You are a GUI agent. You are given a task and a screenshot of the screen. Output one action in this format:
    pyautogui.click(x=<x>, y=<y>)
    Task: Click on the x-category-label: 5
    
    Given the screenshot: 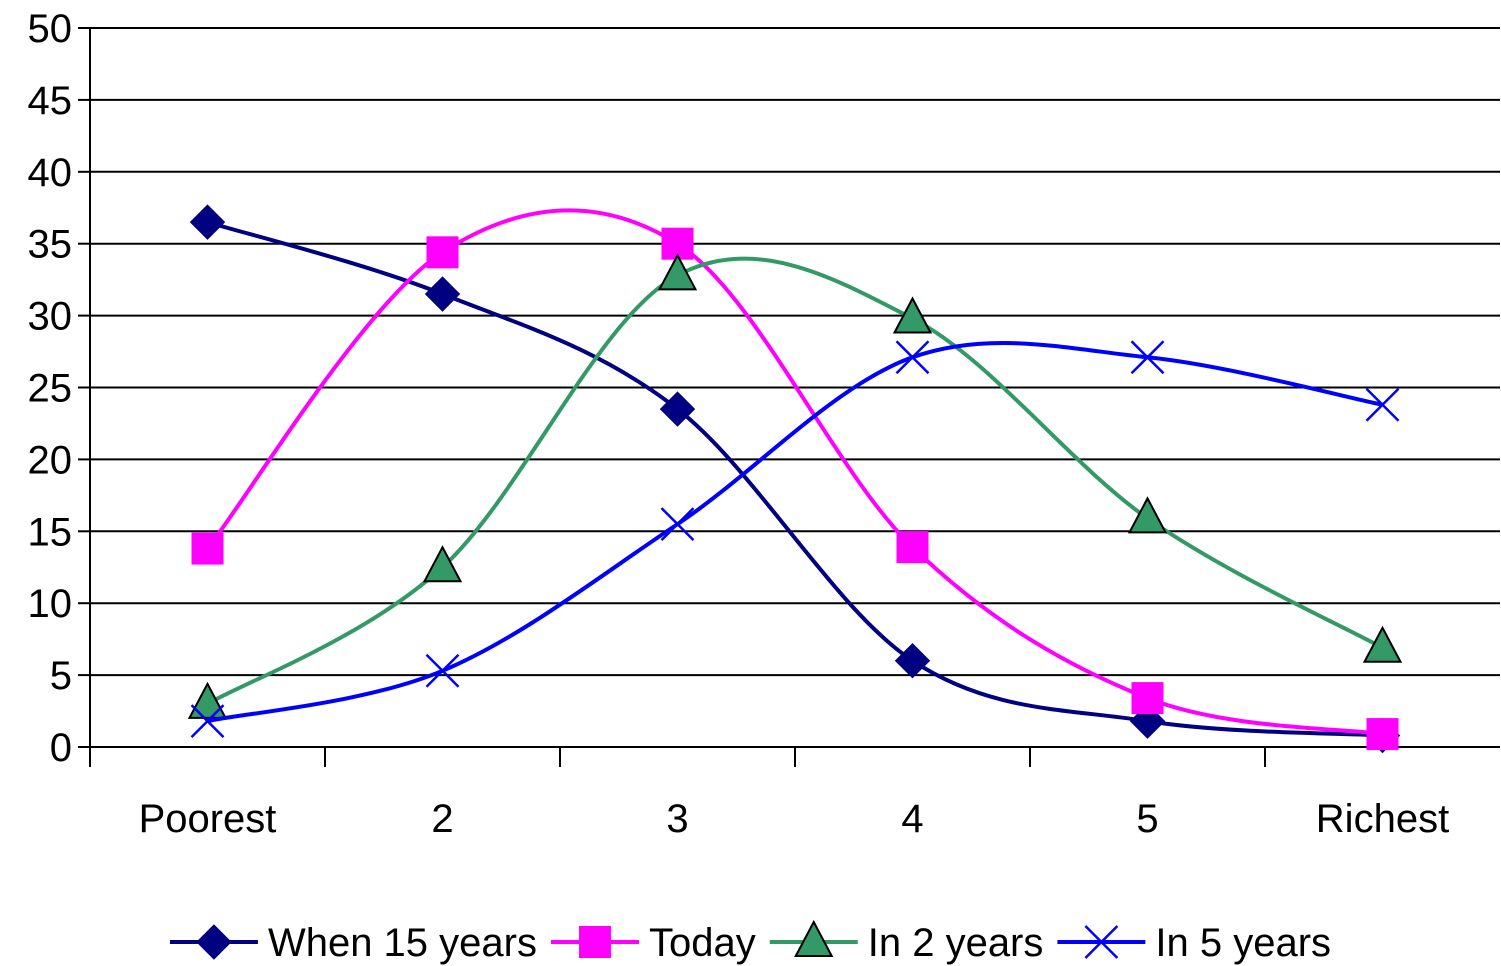 What is the action you would take?
    pyautogui.click(x=1147, y=819)
    